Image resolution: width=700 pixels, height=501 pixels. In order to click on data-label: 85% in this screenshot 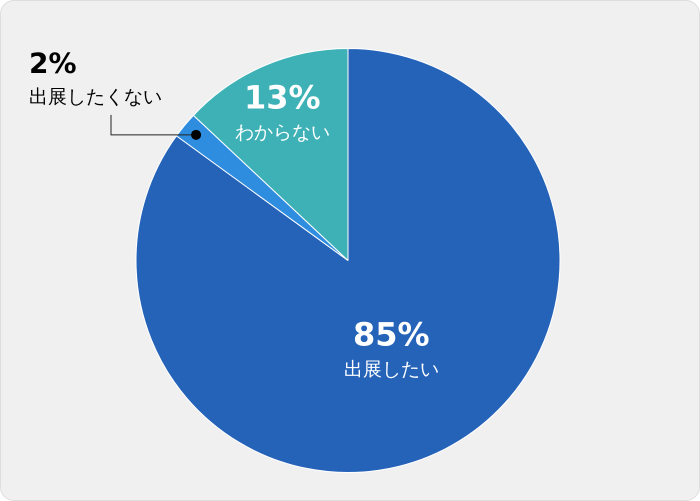, I will do `click(391, 335)`.